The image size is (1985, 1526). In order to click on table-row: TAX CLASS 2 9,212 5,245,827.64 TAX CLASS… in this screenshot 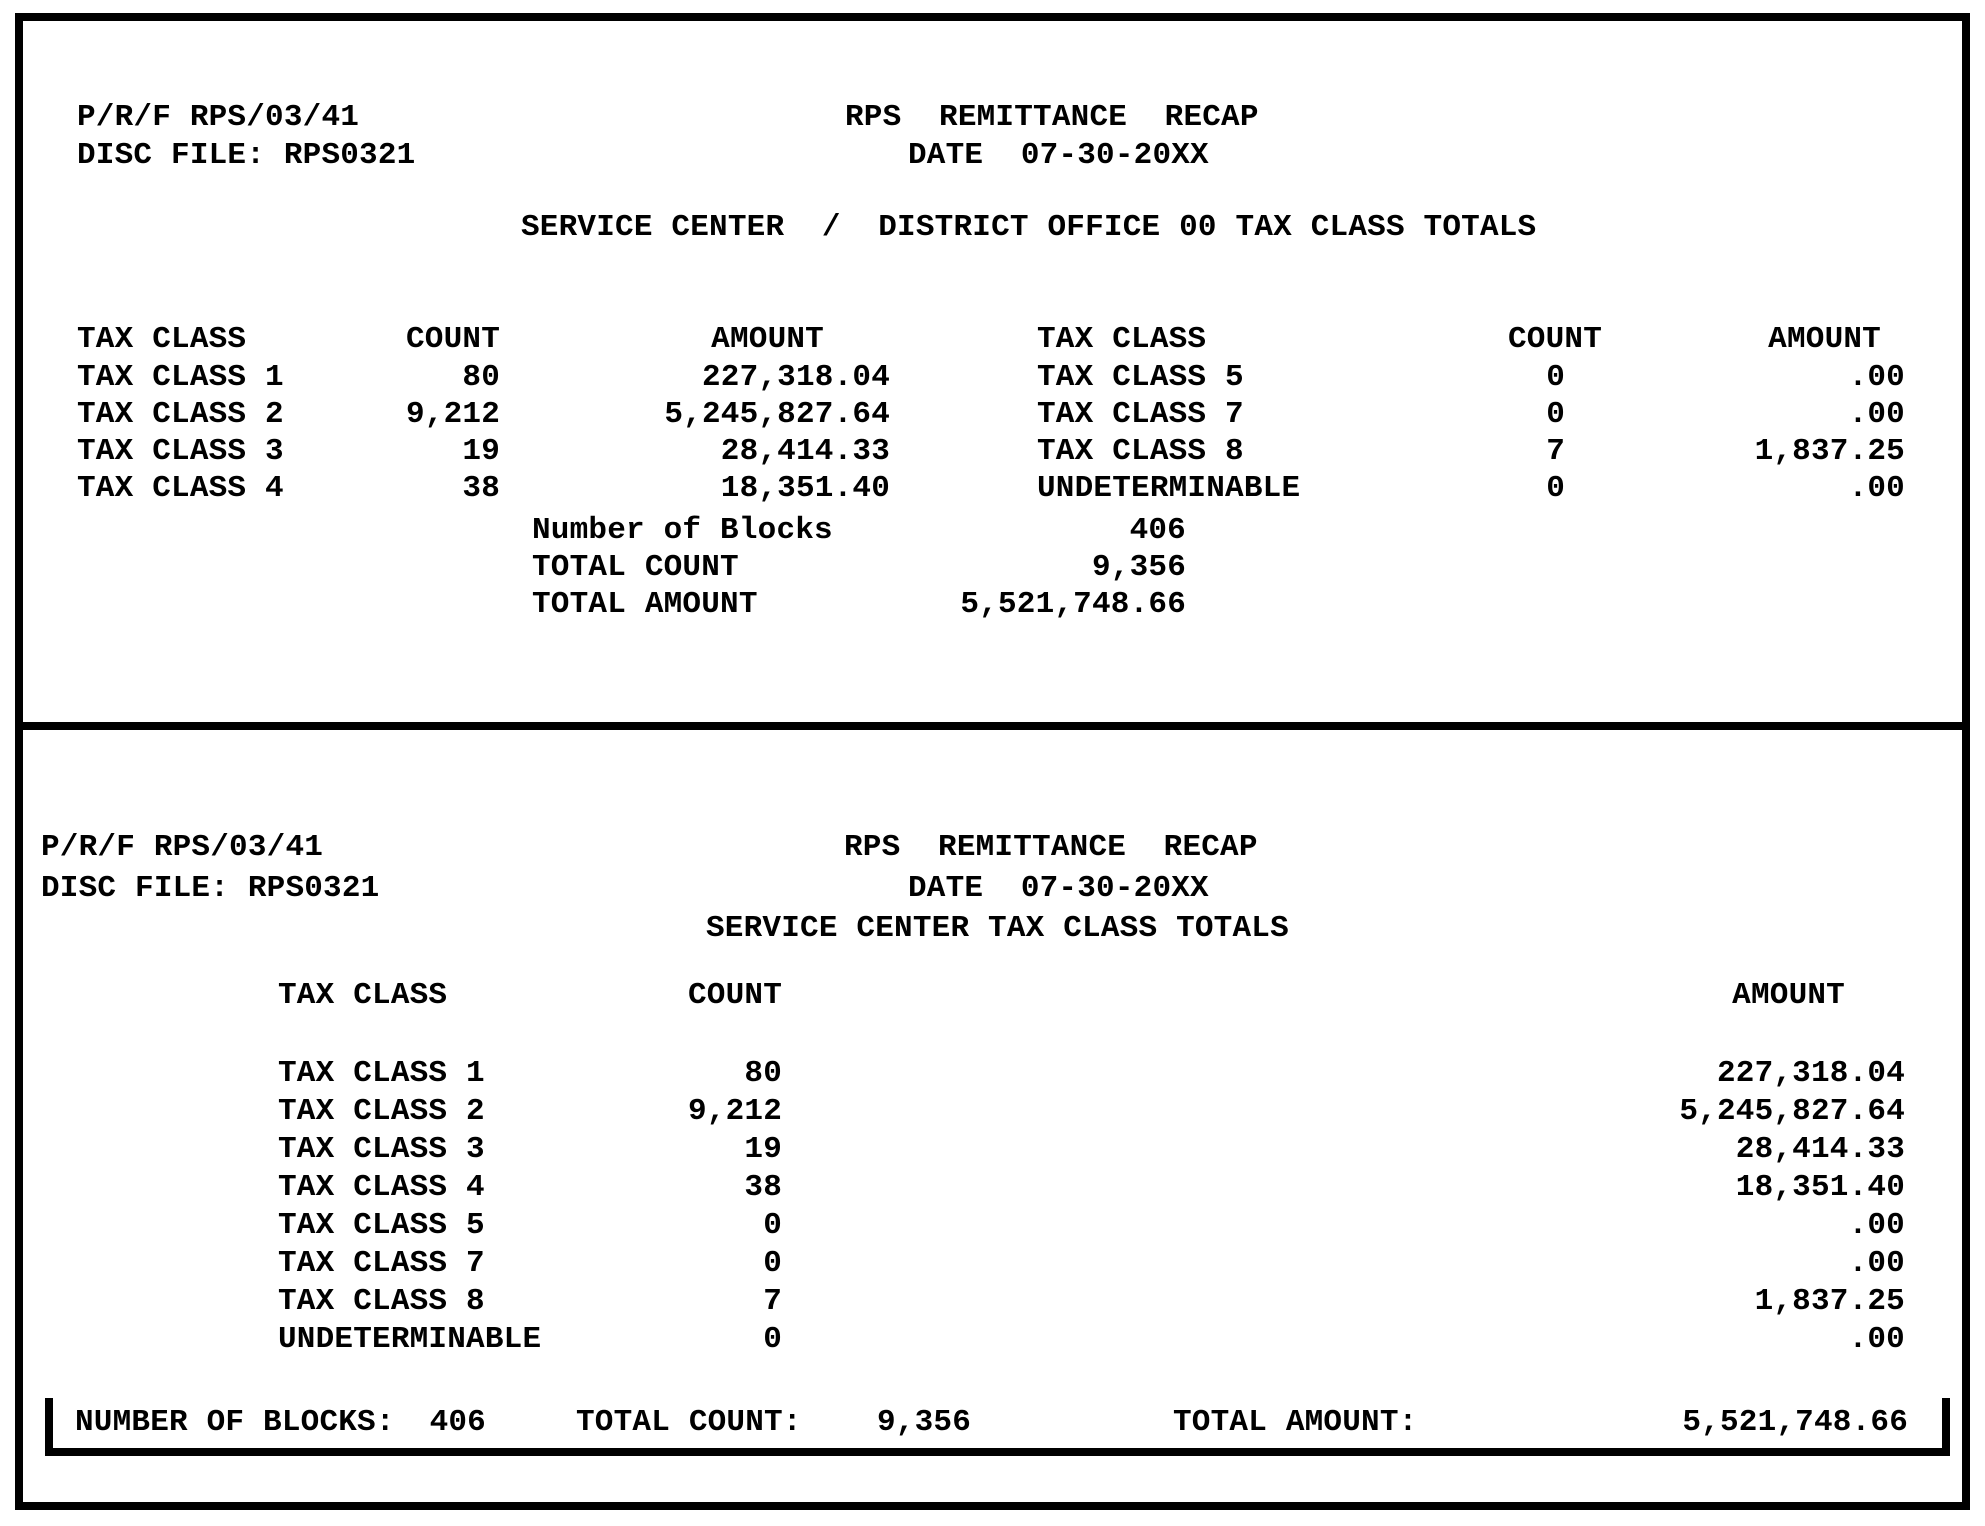, I will do `click(991, 415)`.